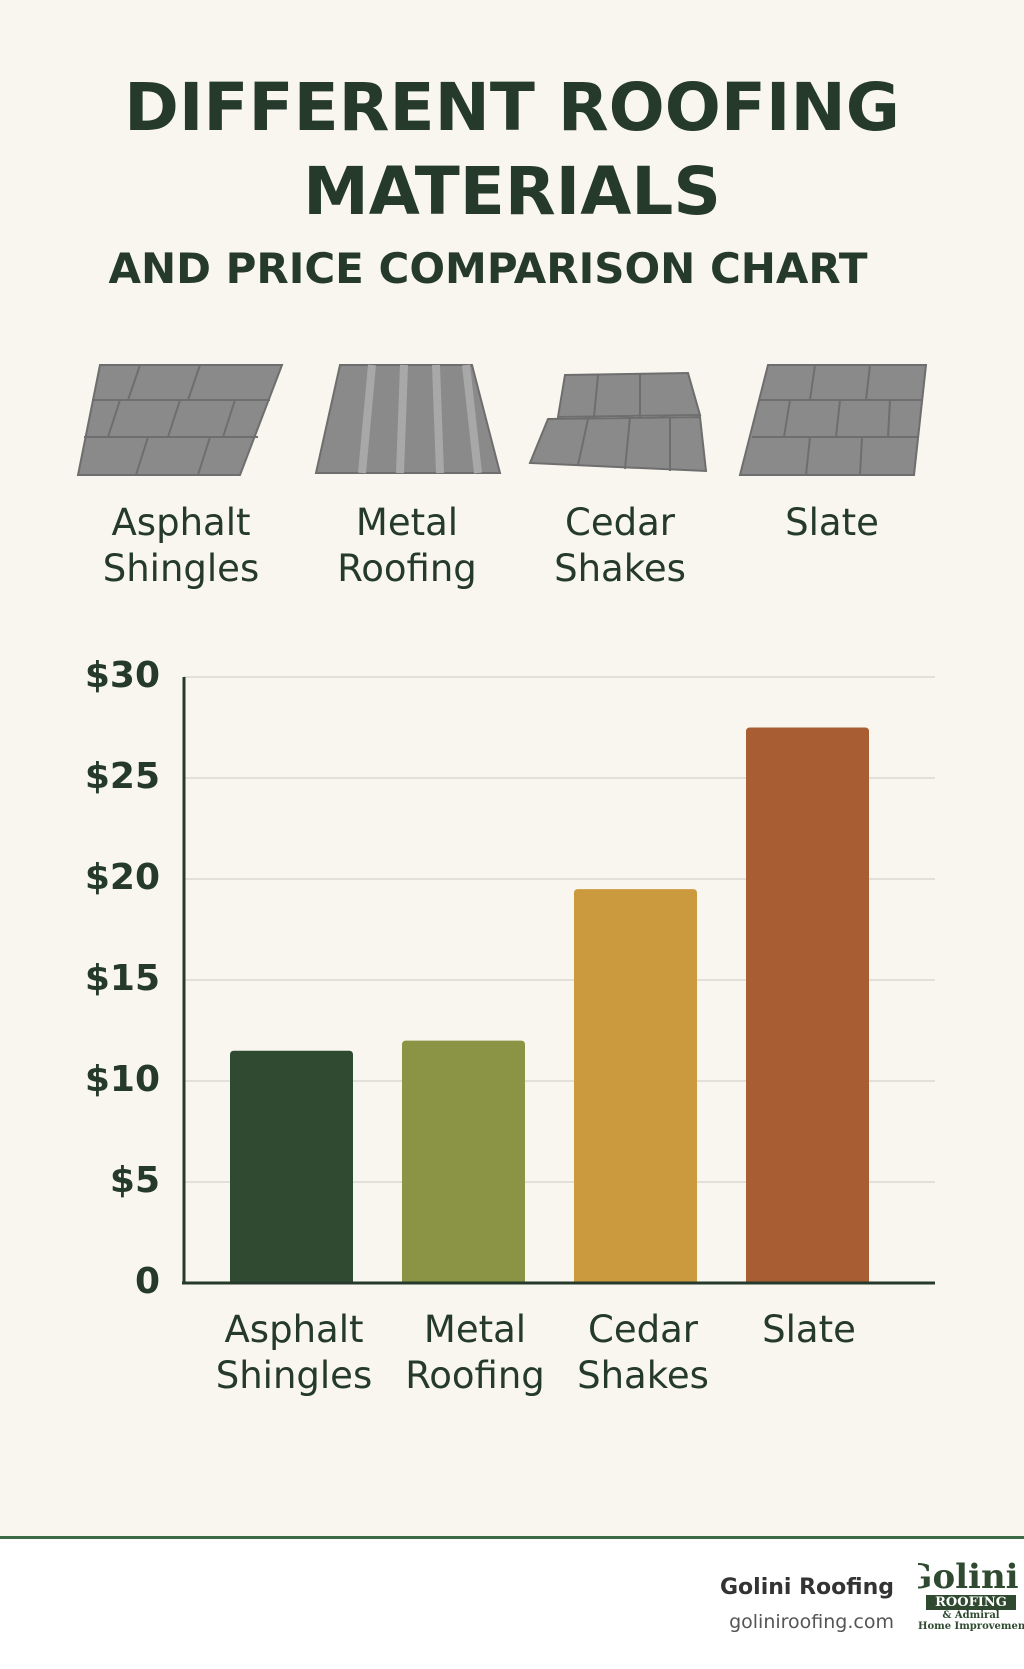 This screenshot has width=1024, height=1669. I want to click on x-tick-label: Slate, so click(809, 1329).